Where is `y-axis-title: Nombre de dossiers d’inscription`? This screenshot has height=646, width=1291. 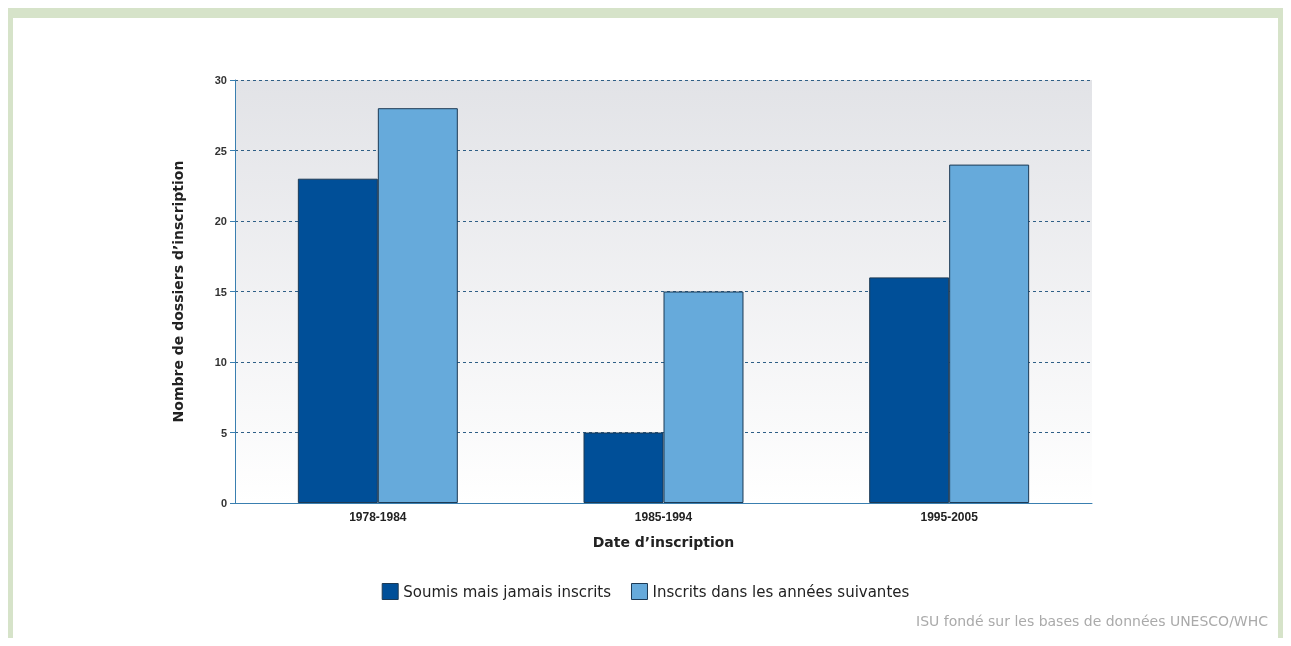 y-axis-title: Nombre de dossiers d’inscription is located at coordinates (178, 291).